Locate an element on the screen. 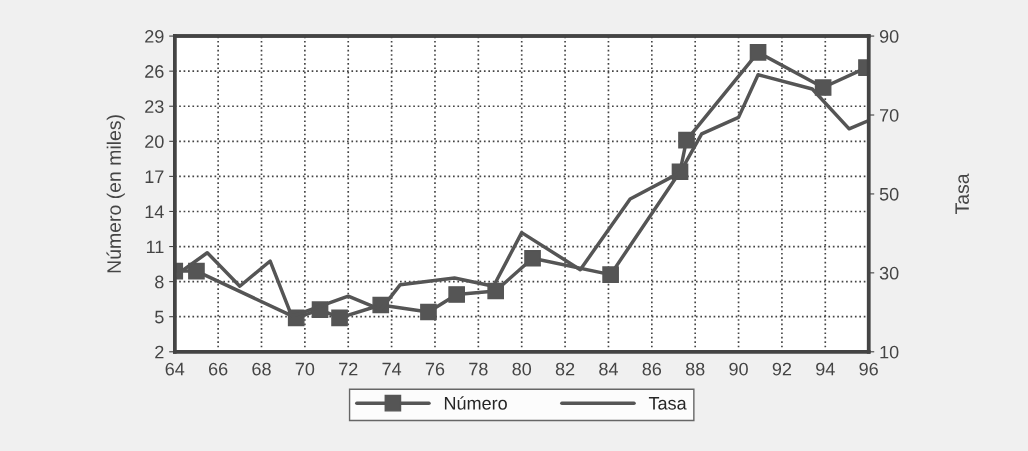 Image resolution: width=1028 pixels, height=451 pixels. y-tick-label: 11 is located at coordinates (155, 247).